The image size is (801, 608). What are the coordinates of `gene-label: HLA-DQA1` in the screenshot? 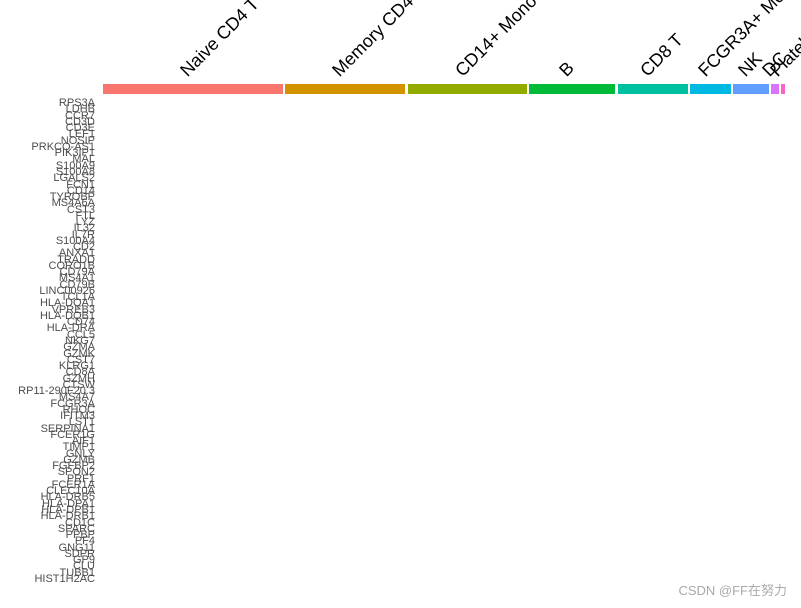 It's located at (67, 303).